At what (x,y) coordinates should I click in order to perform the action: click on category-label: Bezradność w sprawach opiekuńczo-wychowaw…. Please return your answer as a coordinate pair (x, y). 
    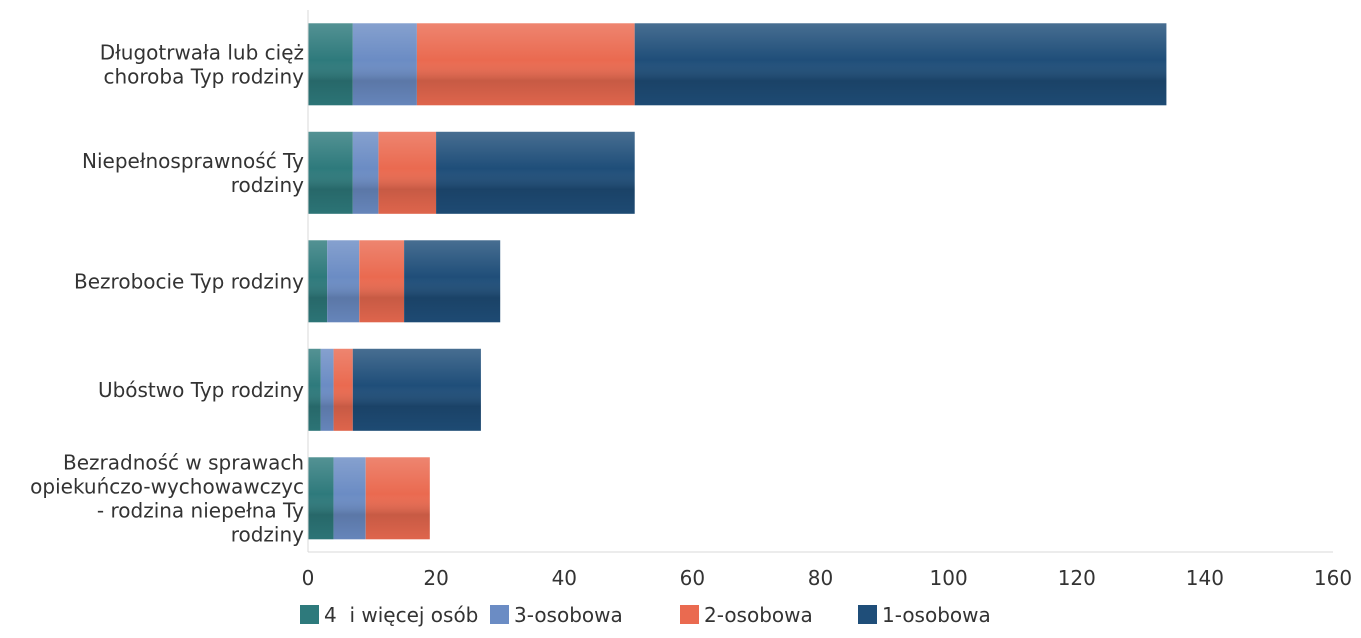
    Looking at the image, I should click on (167, 498).